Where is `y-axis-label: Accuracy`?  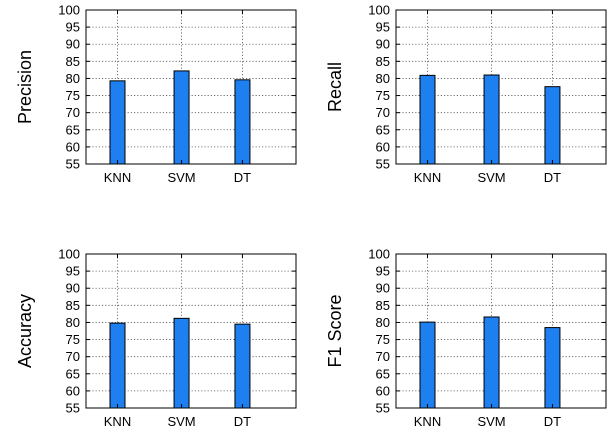
y-axis-label: Accuracy is located at coordinates (25, 331).